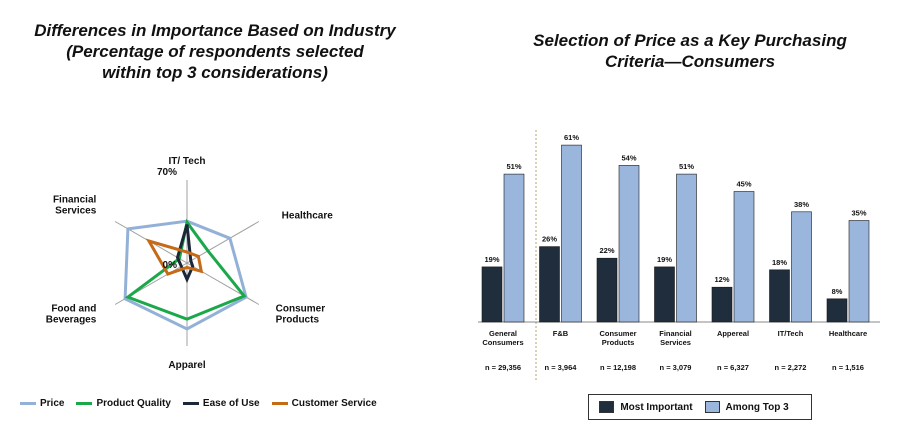 This screenshot has height=437, width=900. I want to click on bar-title-line1: Selection of Price as a Key Purchasing, so click(690, 40).